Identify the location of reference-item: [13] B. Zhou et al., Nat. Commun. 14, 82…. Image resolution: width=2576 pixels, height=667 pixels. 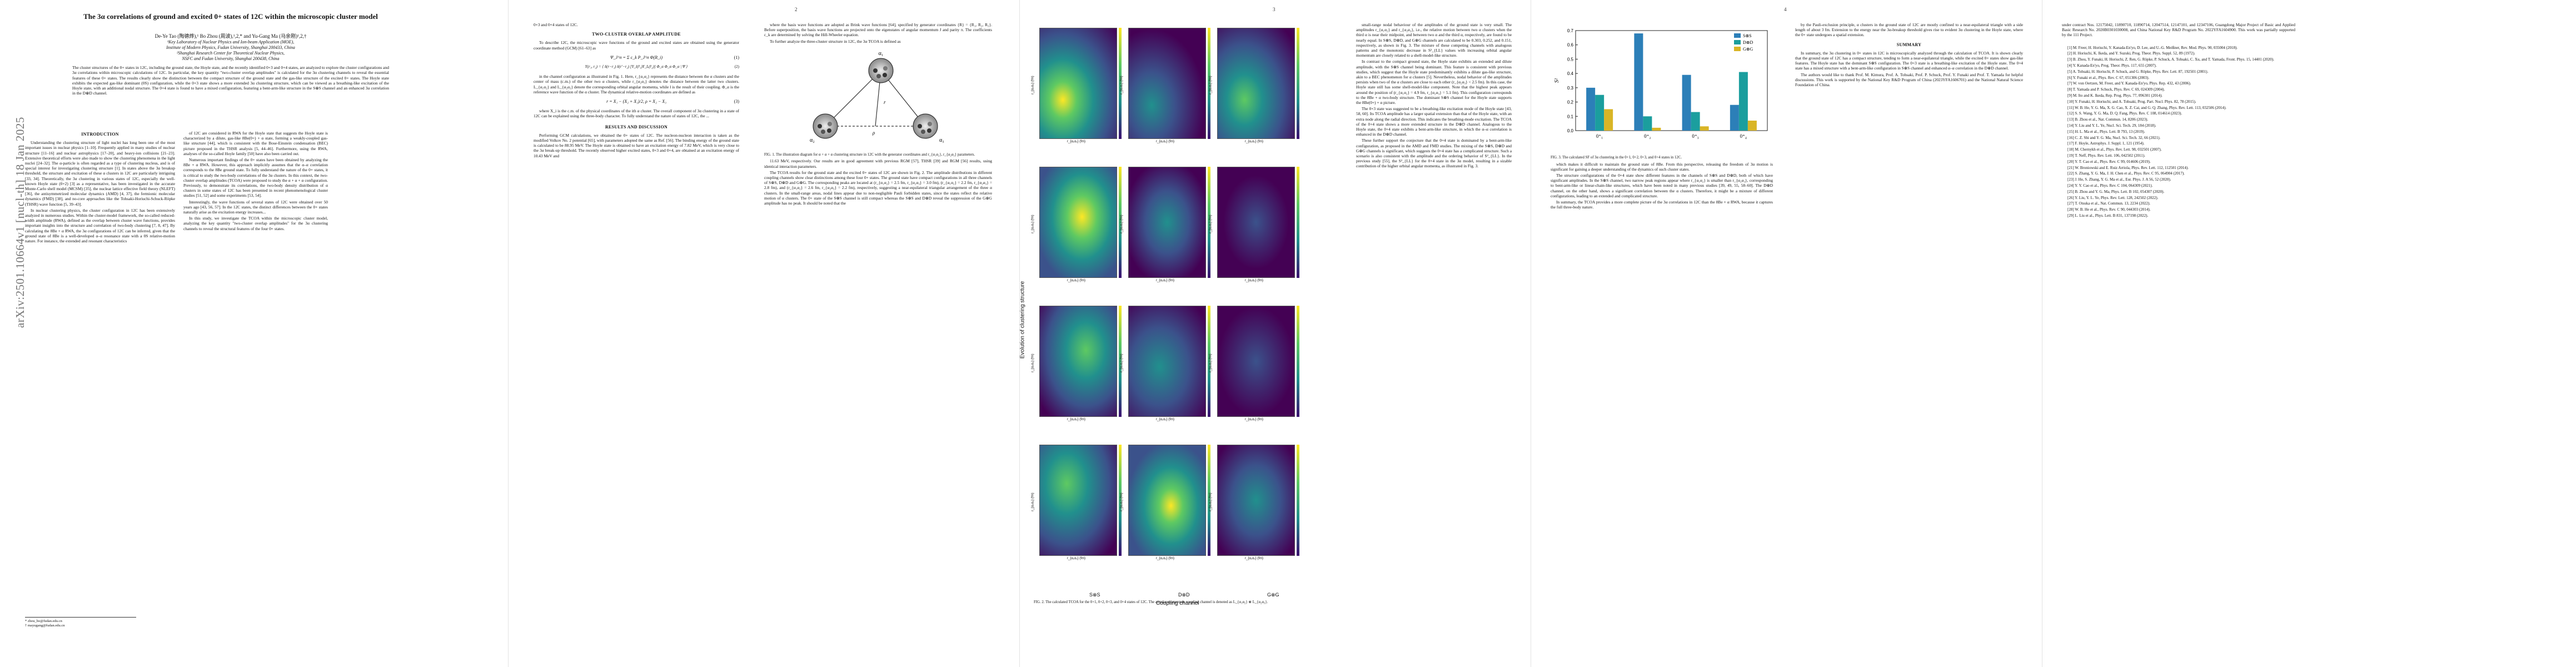
(2108, 119).